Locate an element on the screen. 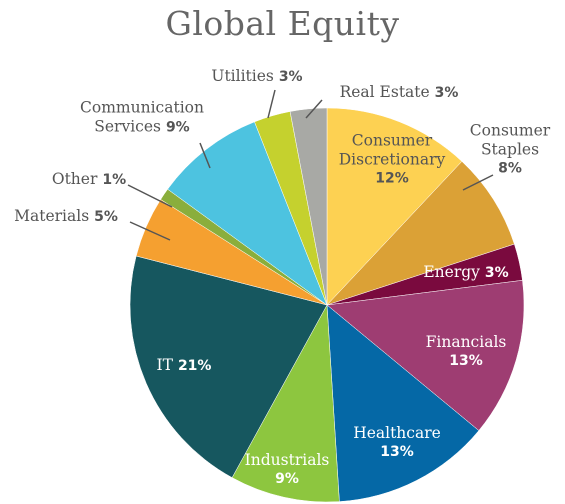  category-name: IT is located at coordinates (164, 365).